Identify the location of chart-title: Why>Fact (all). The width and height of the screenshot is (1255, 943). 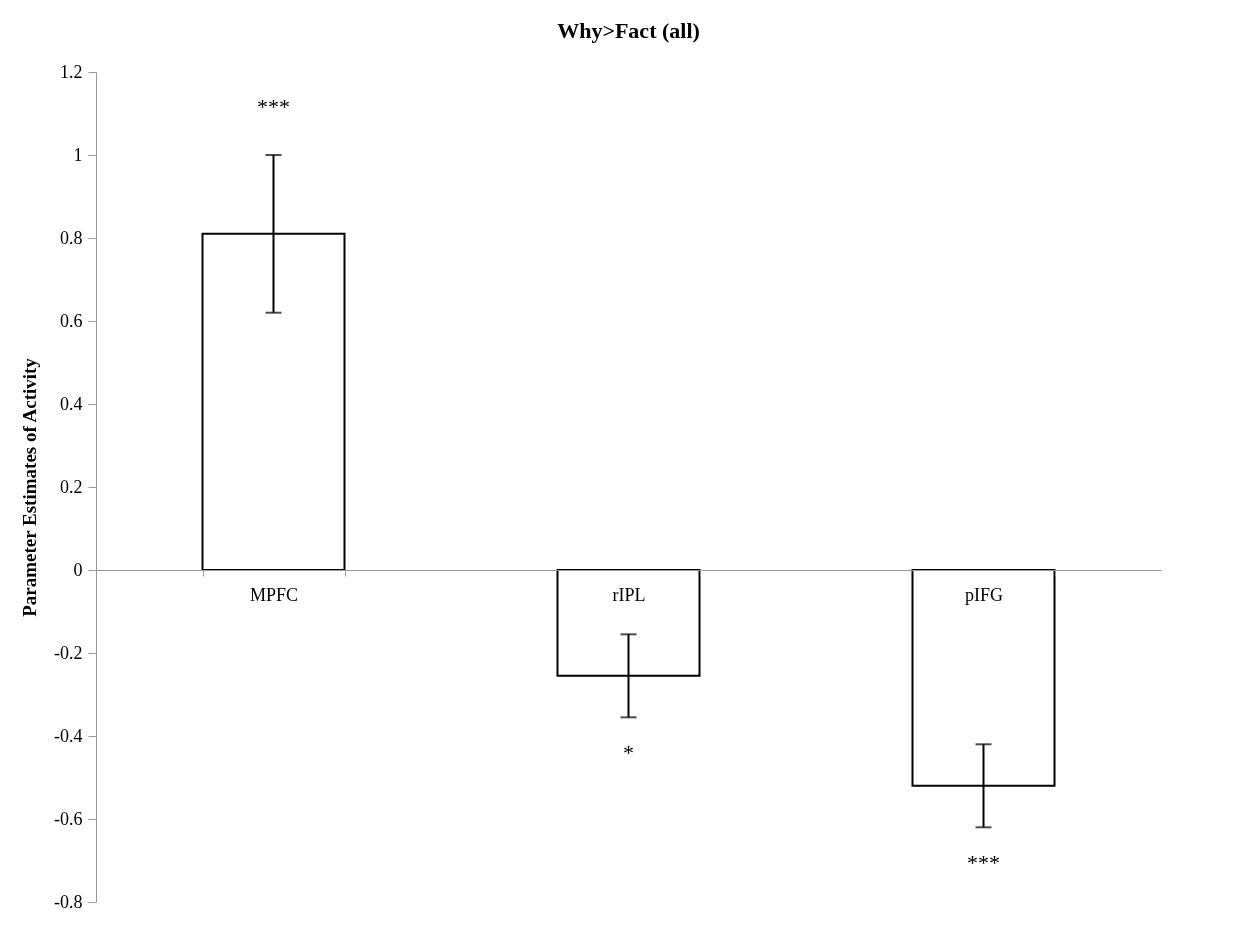
(628, 30).